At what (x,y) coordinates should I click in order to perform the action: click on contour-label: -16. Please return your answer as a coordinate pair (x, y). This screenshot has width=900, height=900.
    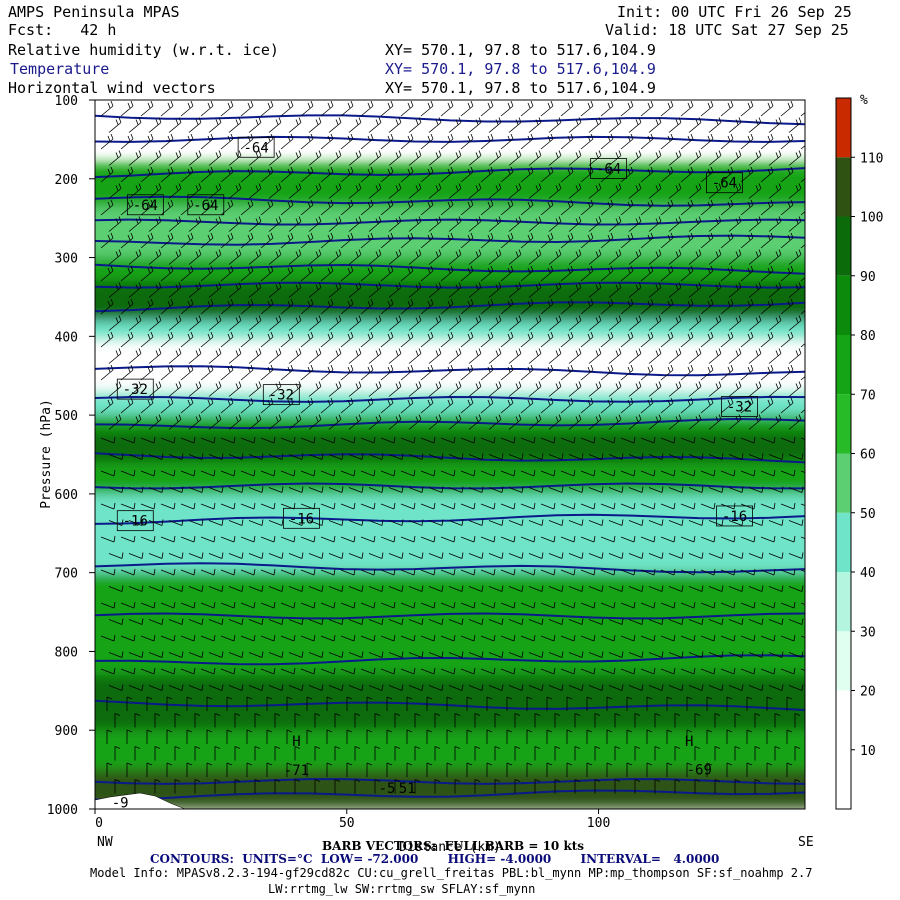
    Looking at the image, I should click on (301, 518).